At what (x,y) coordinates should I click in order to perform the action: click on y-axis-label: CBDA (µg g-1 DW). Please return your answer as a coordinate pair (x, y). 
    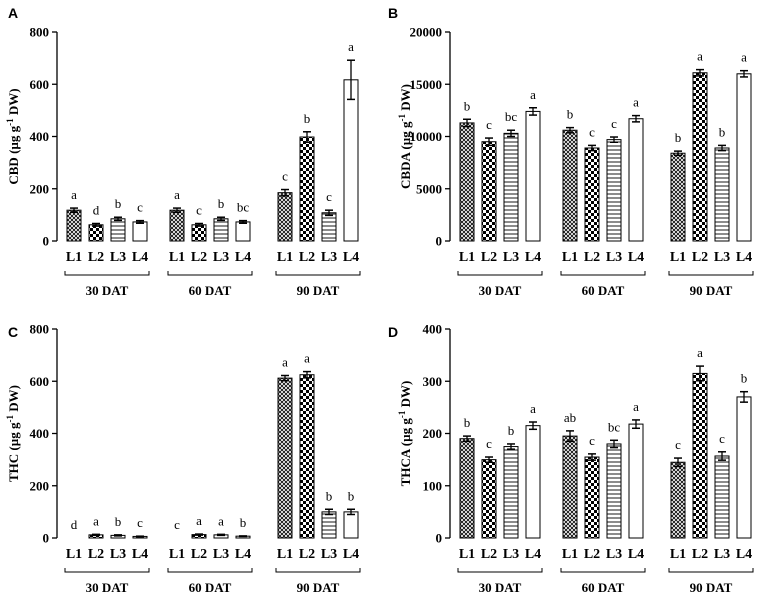
    Looking at the image, I should click on (405, 136).